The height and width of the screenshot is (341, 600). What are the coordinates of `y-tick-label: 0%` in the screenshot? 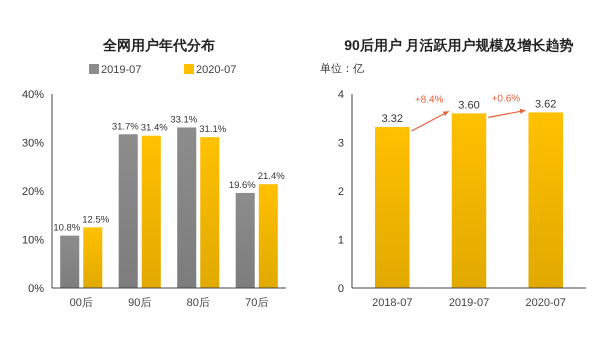 It's located at (36, 288).